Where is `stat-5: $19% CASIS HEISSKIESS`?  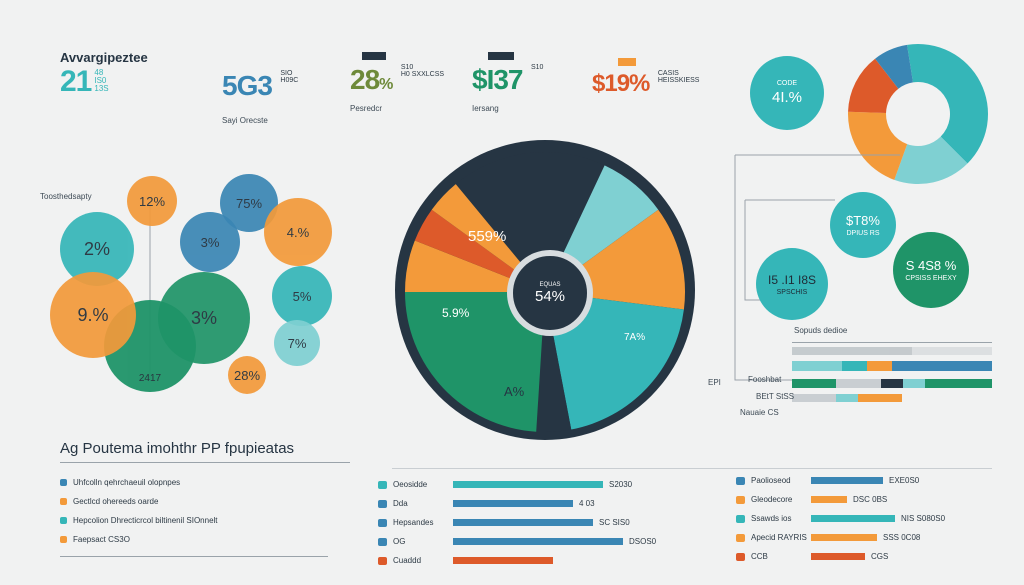
stat-5: $19% CASIS HEISSKIESS is located at coordinates (645, 78).